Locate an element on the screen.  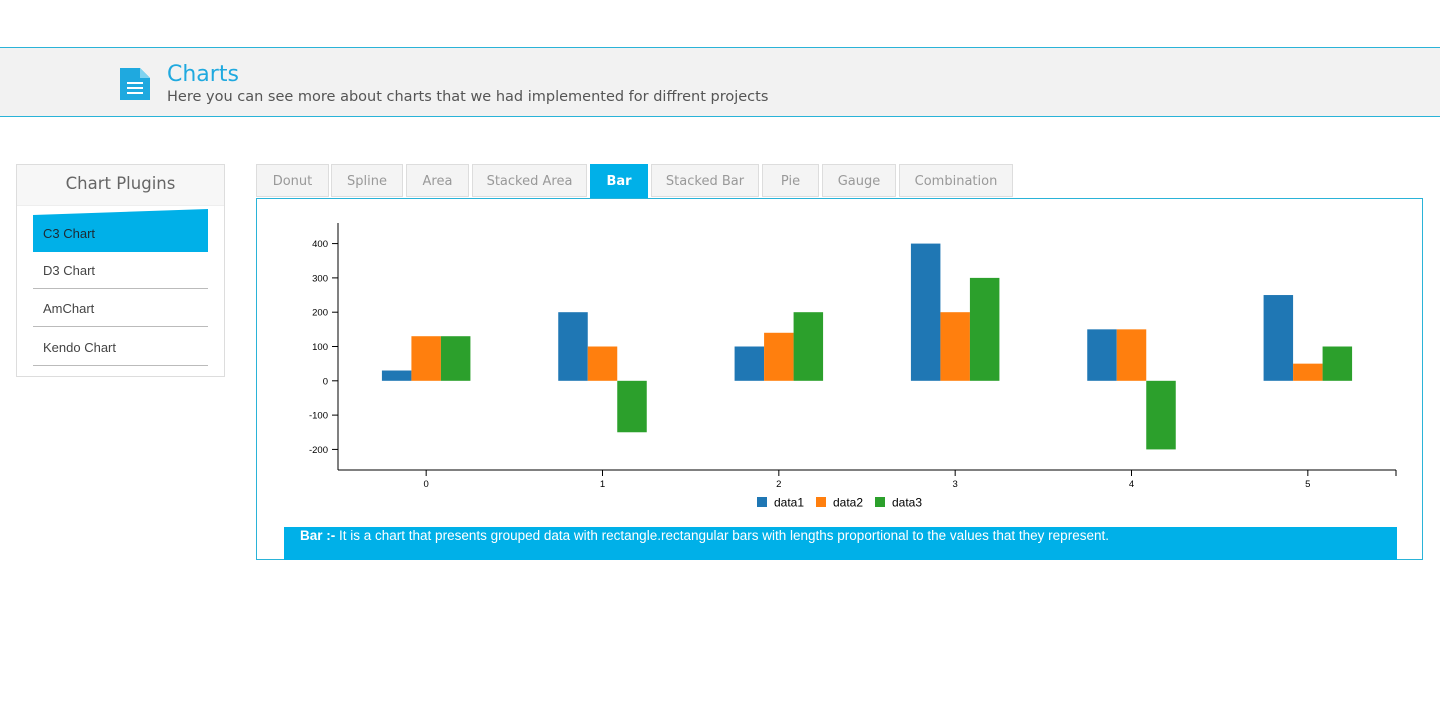
tab-pie: Pie is located at coordinates (790, 180).